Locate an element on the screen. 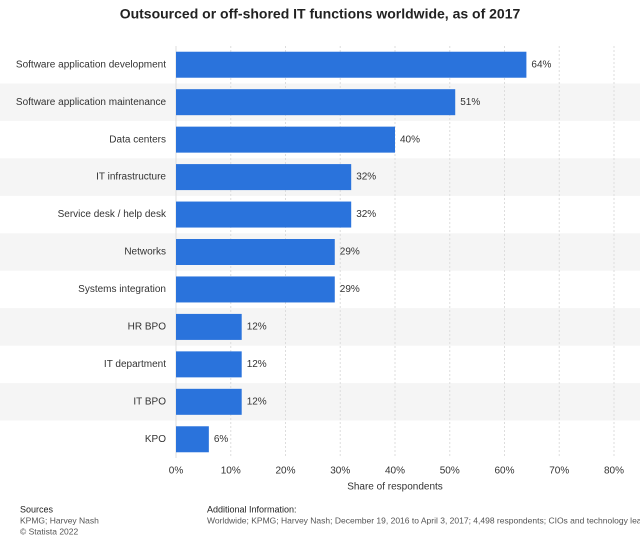  x-tick-label: 10% is located at coordinates (231, 471).